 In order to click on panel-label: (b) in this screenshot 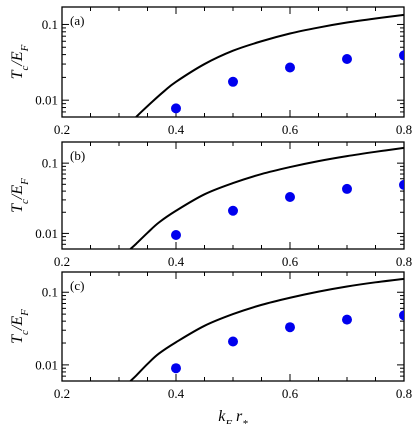, I will do `click(77, 155)`.